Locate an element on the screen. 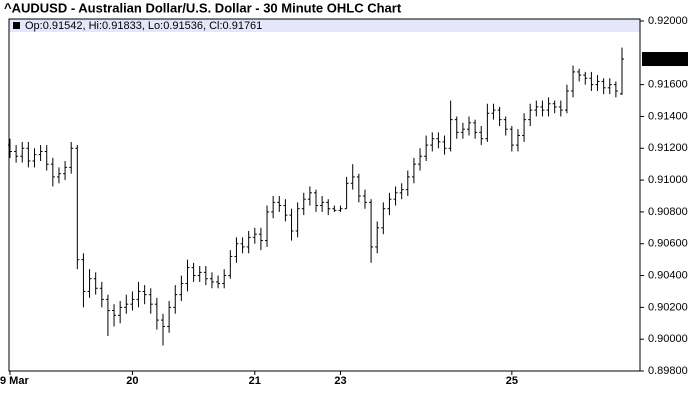 This screenshot has height=411, width=700. x-tick-label: 23 is located at coordinates (340, 381).